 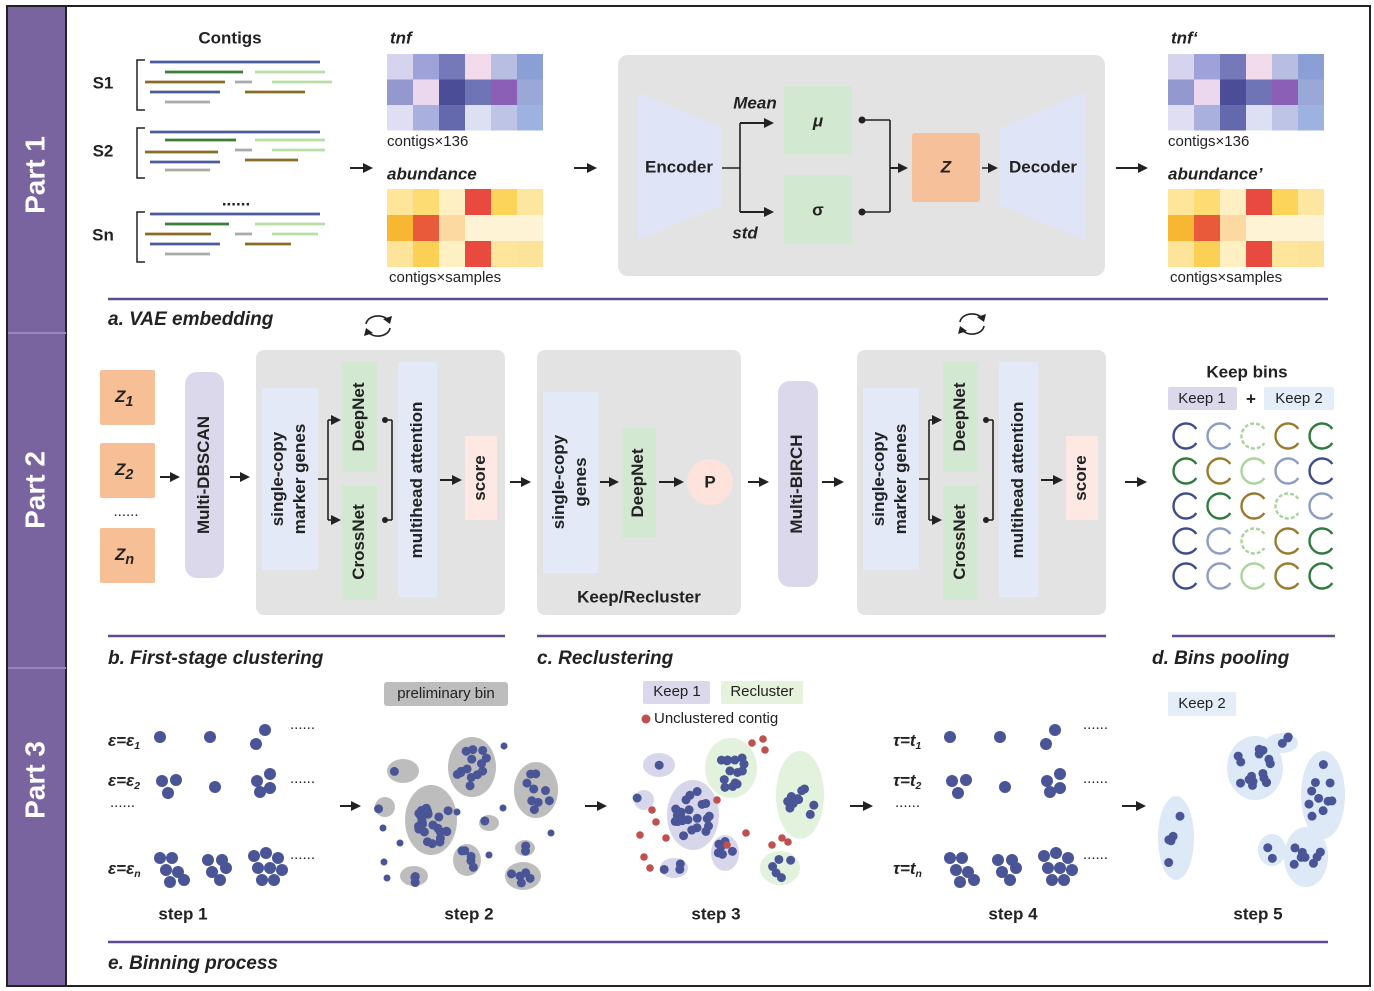 What do you see at coordinates (103, 234) in the screenshot?
I see `label: Sn` at bounding box center [103, 234].